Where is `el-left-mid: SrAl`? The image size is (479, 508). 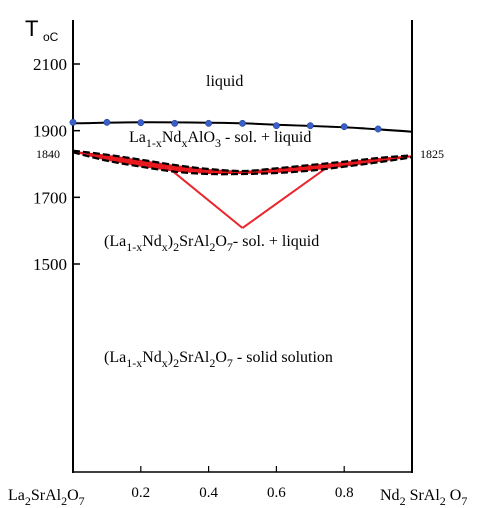 el-left-mid: SrAl is located at coordinates (46, 495).